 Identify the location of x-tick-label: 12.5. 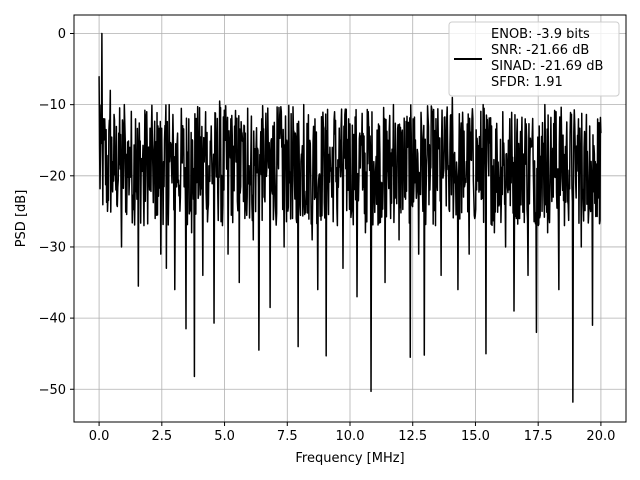
(412, 436).